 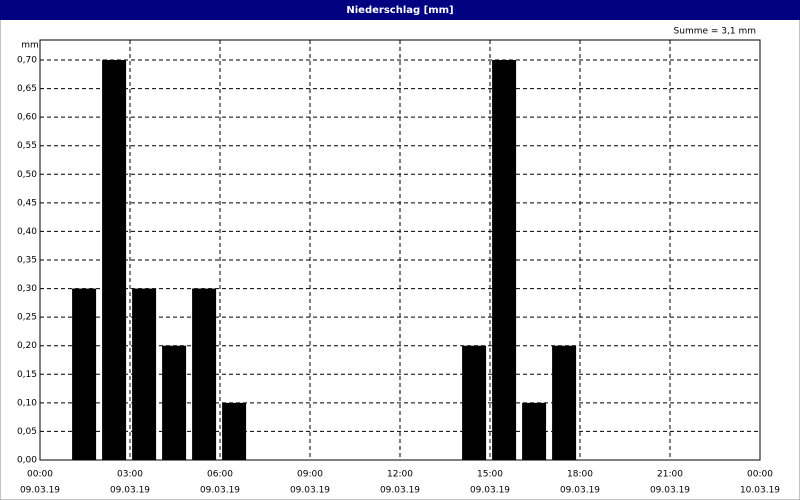 What do you see at coordinates (27, 346) in the screenshot?
I see `y-tick-label: 0,20` at bounding box center [27, 346].